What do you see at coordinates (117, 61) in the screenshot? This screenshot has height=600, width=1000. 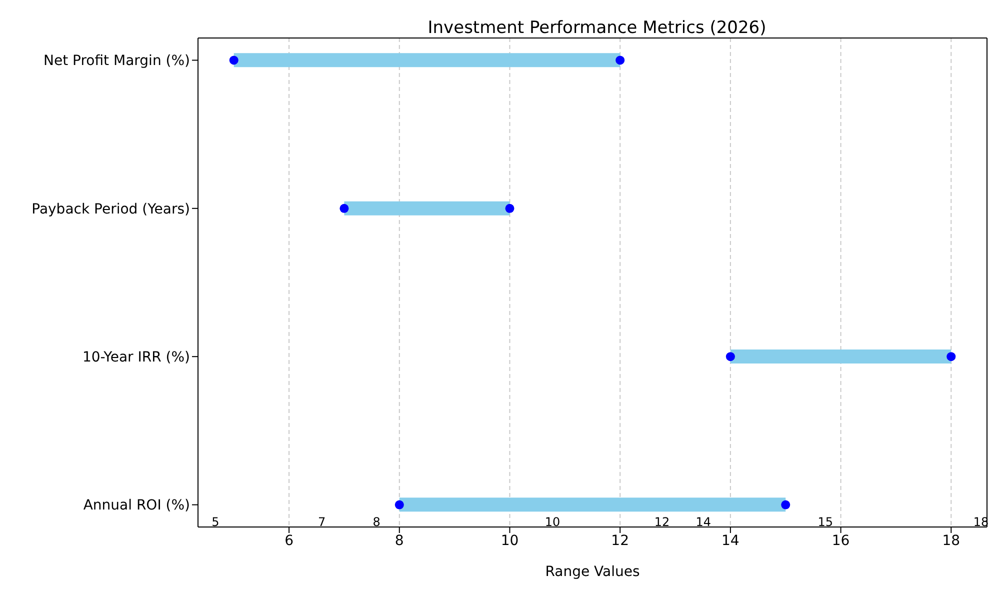 I see `y-tick-label: Net Profit Margin (%)` at bounding box center [117, 61].